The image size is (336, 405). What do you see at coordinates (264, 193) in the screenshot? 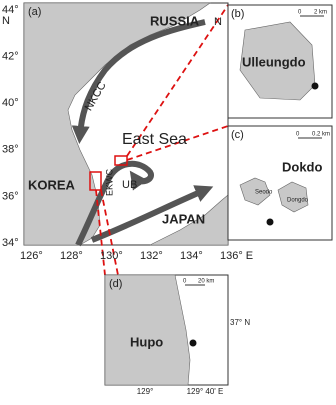
I see `island-label: Seodo` at bounding box center [264, 193].